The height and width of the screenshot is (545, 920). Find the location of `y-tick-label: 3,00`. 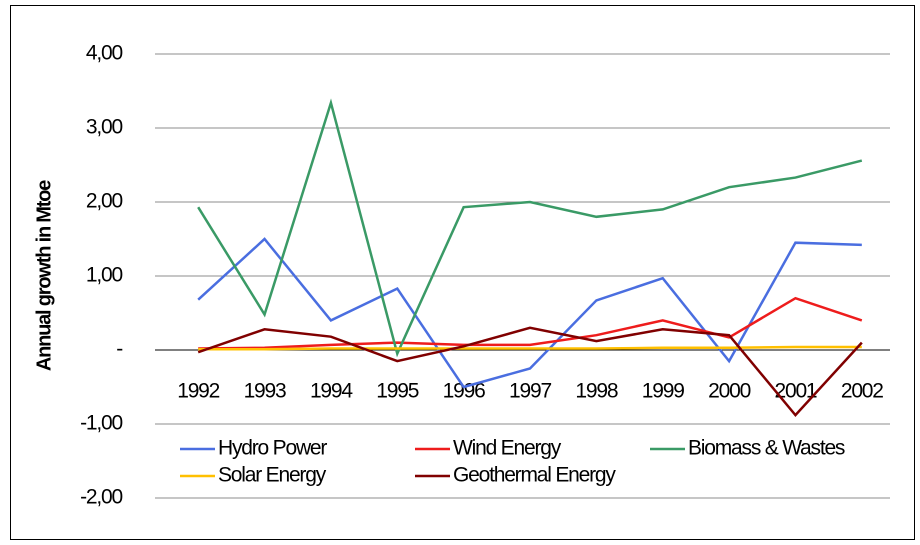

y-tick-label: 3,00 is located at coordinates (104, 127).